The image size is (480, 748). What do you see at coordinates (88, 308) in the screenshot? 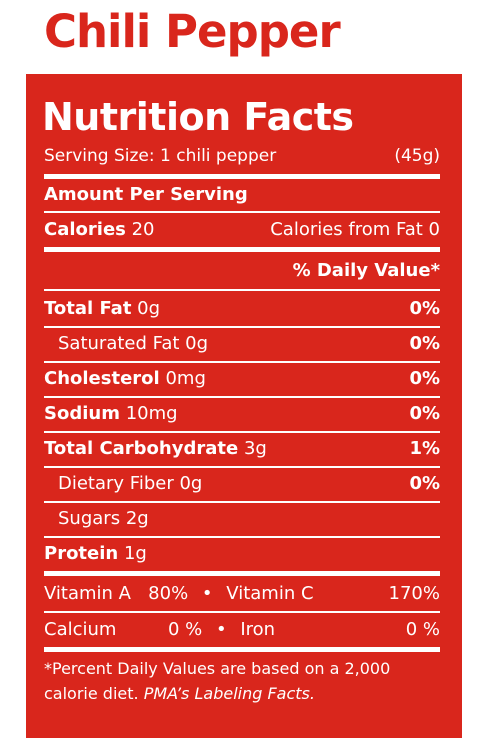
I see `nutrient-label: Total Fat` at bounding box center [88, 308].